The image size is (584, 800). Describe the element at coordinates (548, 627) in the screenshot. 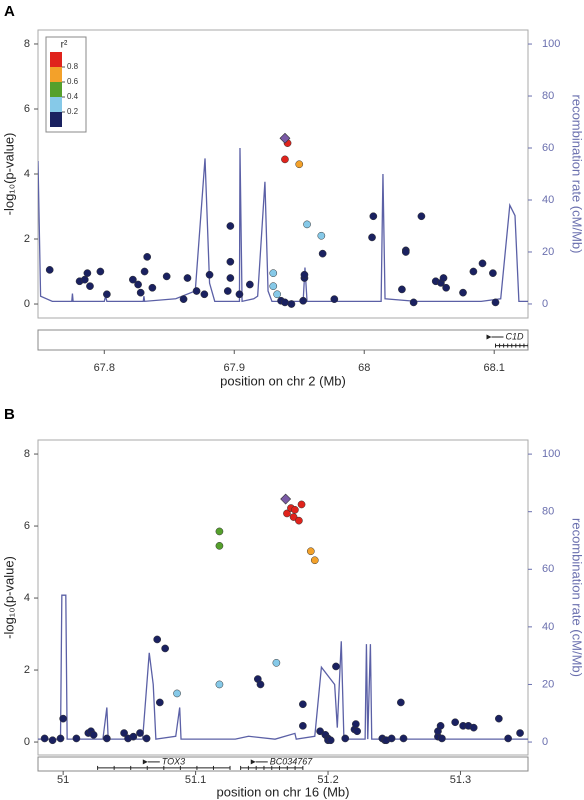

I see `y2-tick-label: 40` at that location.